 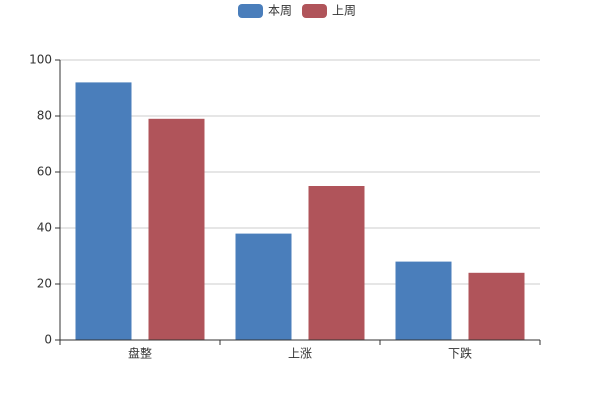 I want to click on y-tick-label: 60, so click(x=44, y=172).